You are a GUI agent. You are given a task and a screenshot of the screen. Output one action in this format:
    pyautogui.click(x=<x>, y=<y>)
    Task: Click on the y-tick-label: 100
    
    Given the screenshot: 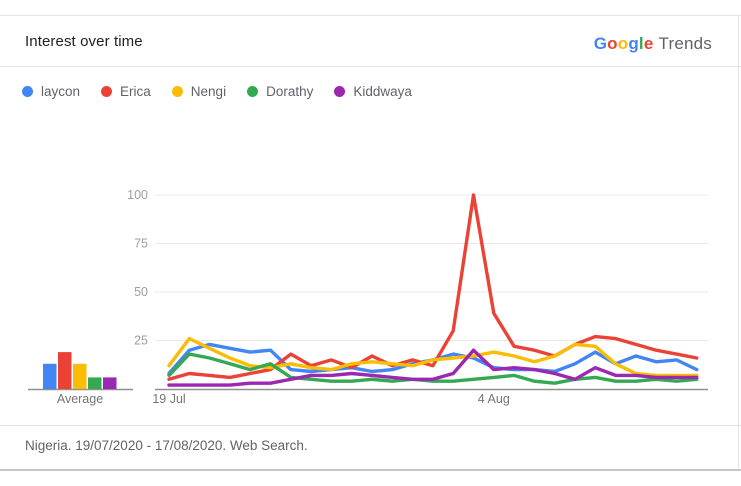 What is the action you would take?
    pyautogui.click(x=137, y=195)
    